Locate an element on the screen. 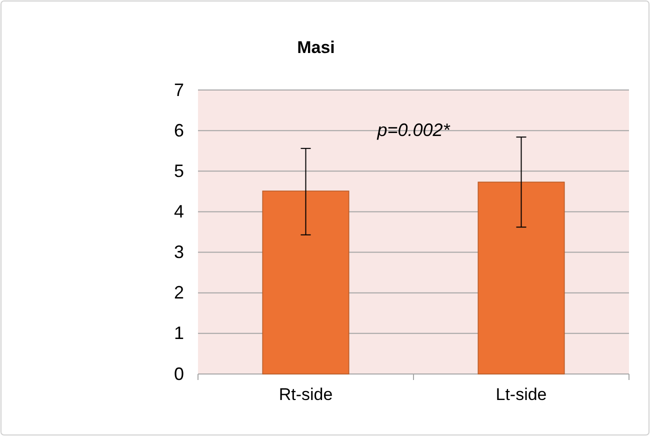 The image size is (651, 437). y-tick-label: 6 is located at coordinates (179, 130).